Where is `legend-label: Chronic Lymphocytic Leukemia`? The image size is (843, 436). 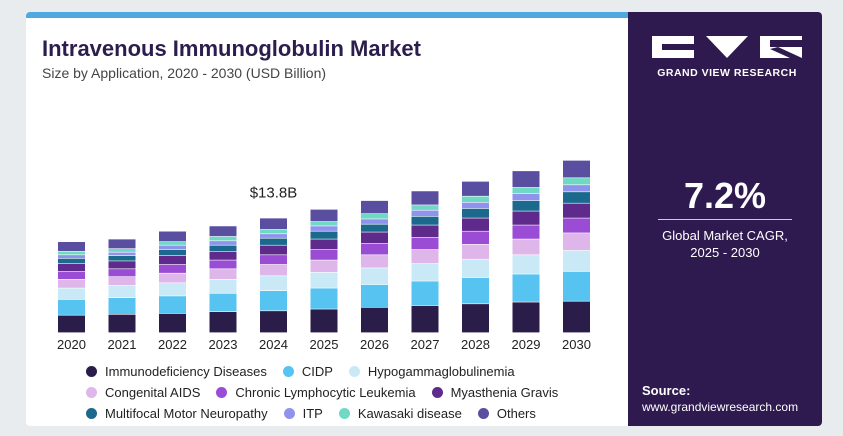 legend-label: Chronic Lymphocytic Leukemia is located at coordinates (325, 392).